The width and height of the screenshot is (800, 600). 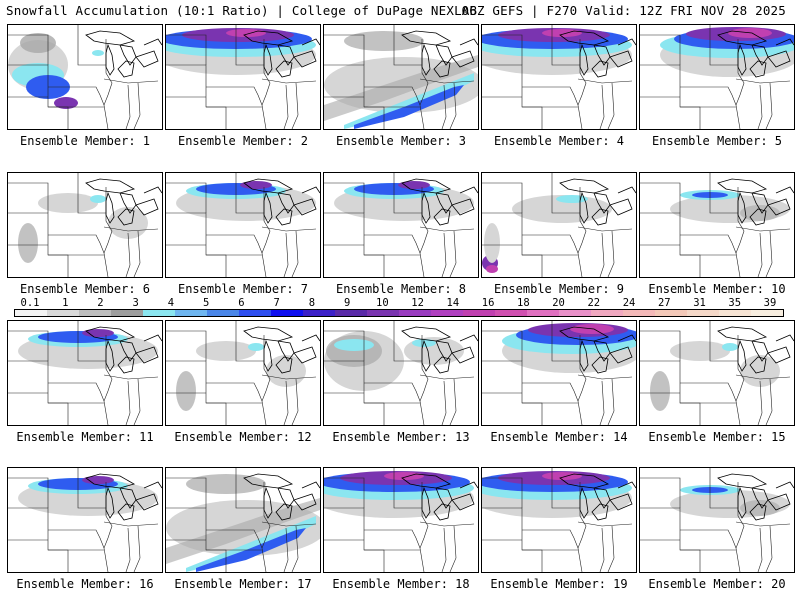 What do you see at coordinates (770, 303) in the screenshot?
I see `colorbar-tick-label: 39` at bounding box center [770, 303].